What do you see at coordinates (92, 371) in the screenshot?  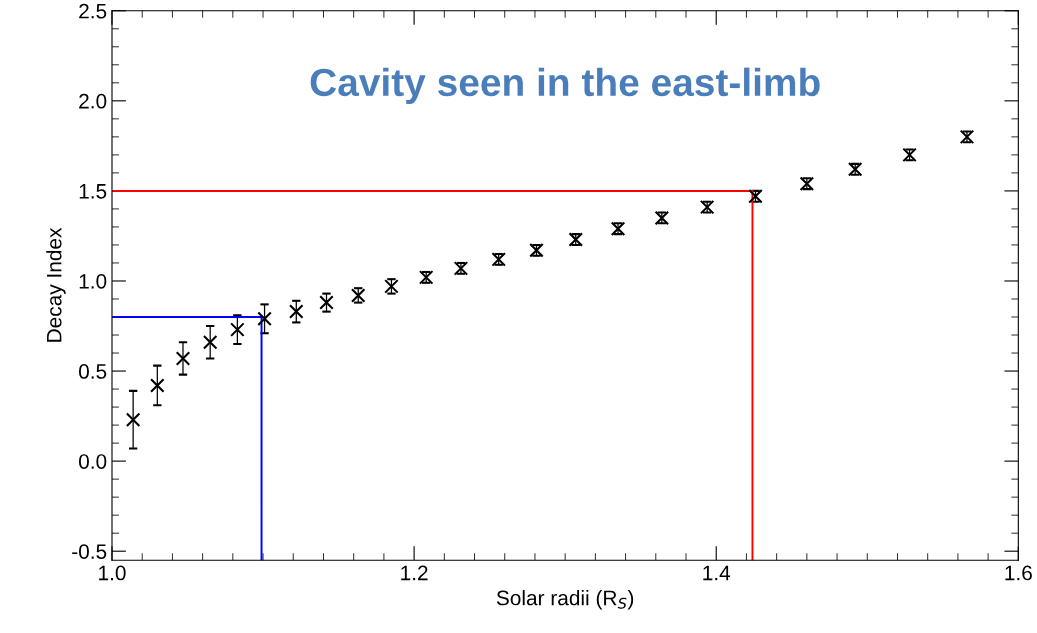 I see `y-tick-label: 0.5` at bounding box center [92, 371].